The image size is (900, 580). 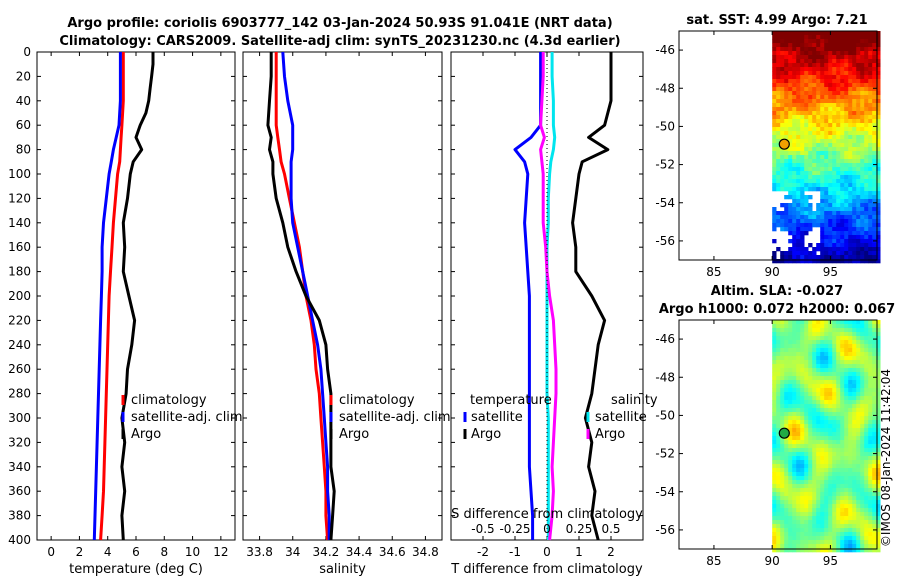 I want to click on salinity-series-argo, so click(x=301, y=296).